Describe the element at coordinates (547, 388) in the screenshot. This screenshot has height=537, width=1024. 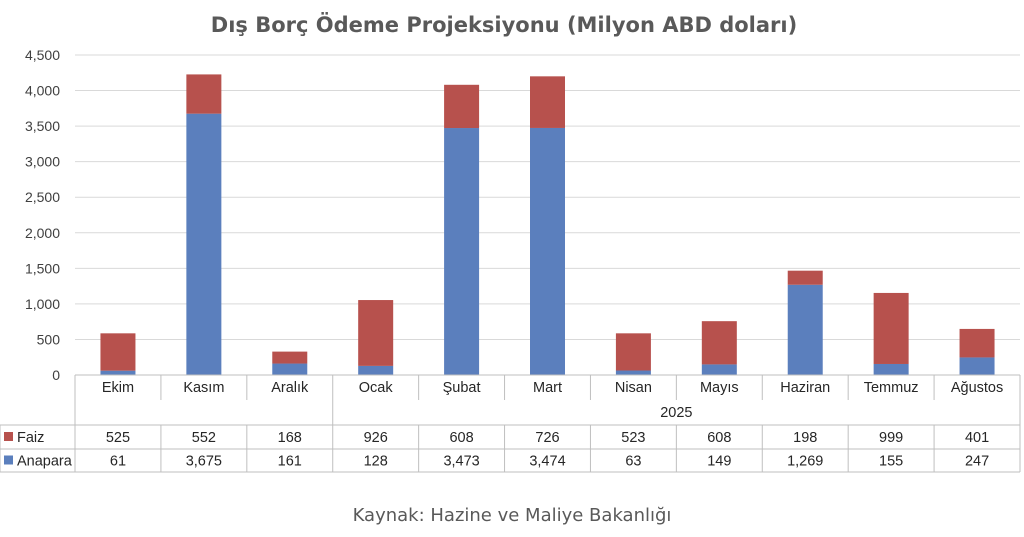
I see `x-tick-label: Mart` at that location.